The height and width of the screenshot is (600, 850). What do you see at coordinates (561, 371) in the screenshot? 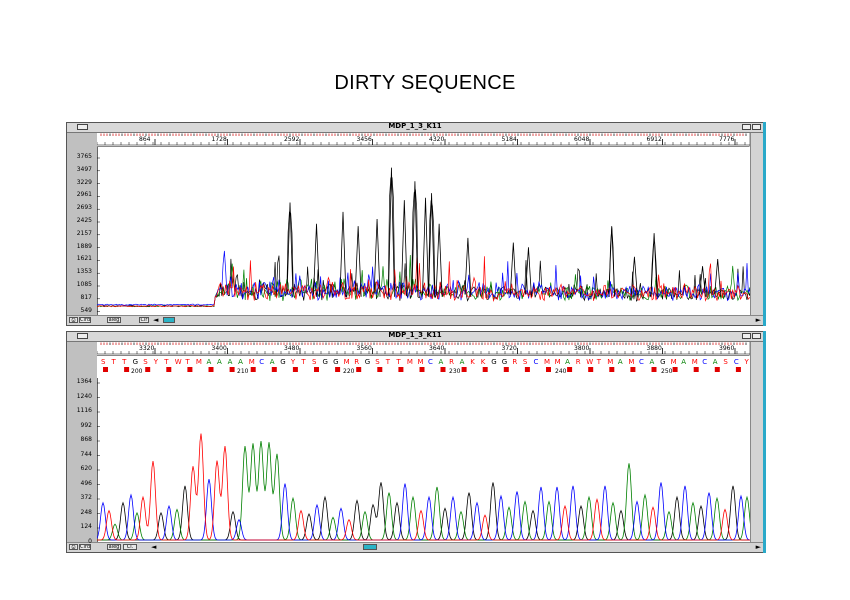
I see `base-position-label: 240` at bounding box center [561, 371].